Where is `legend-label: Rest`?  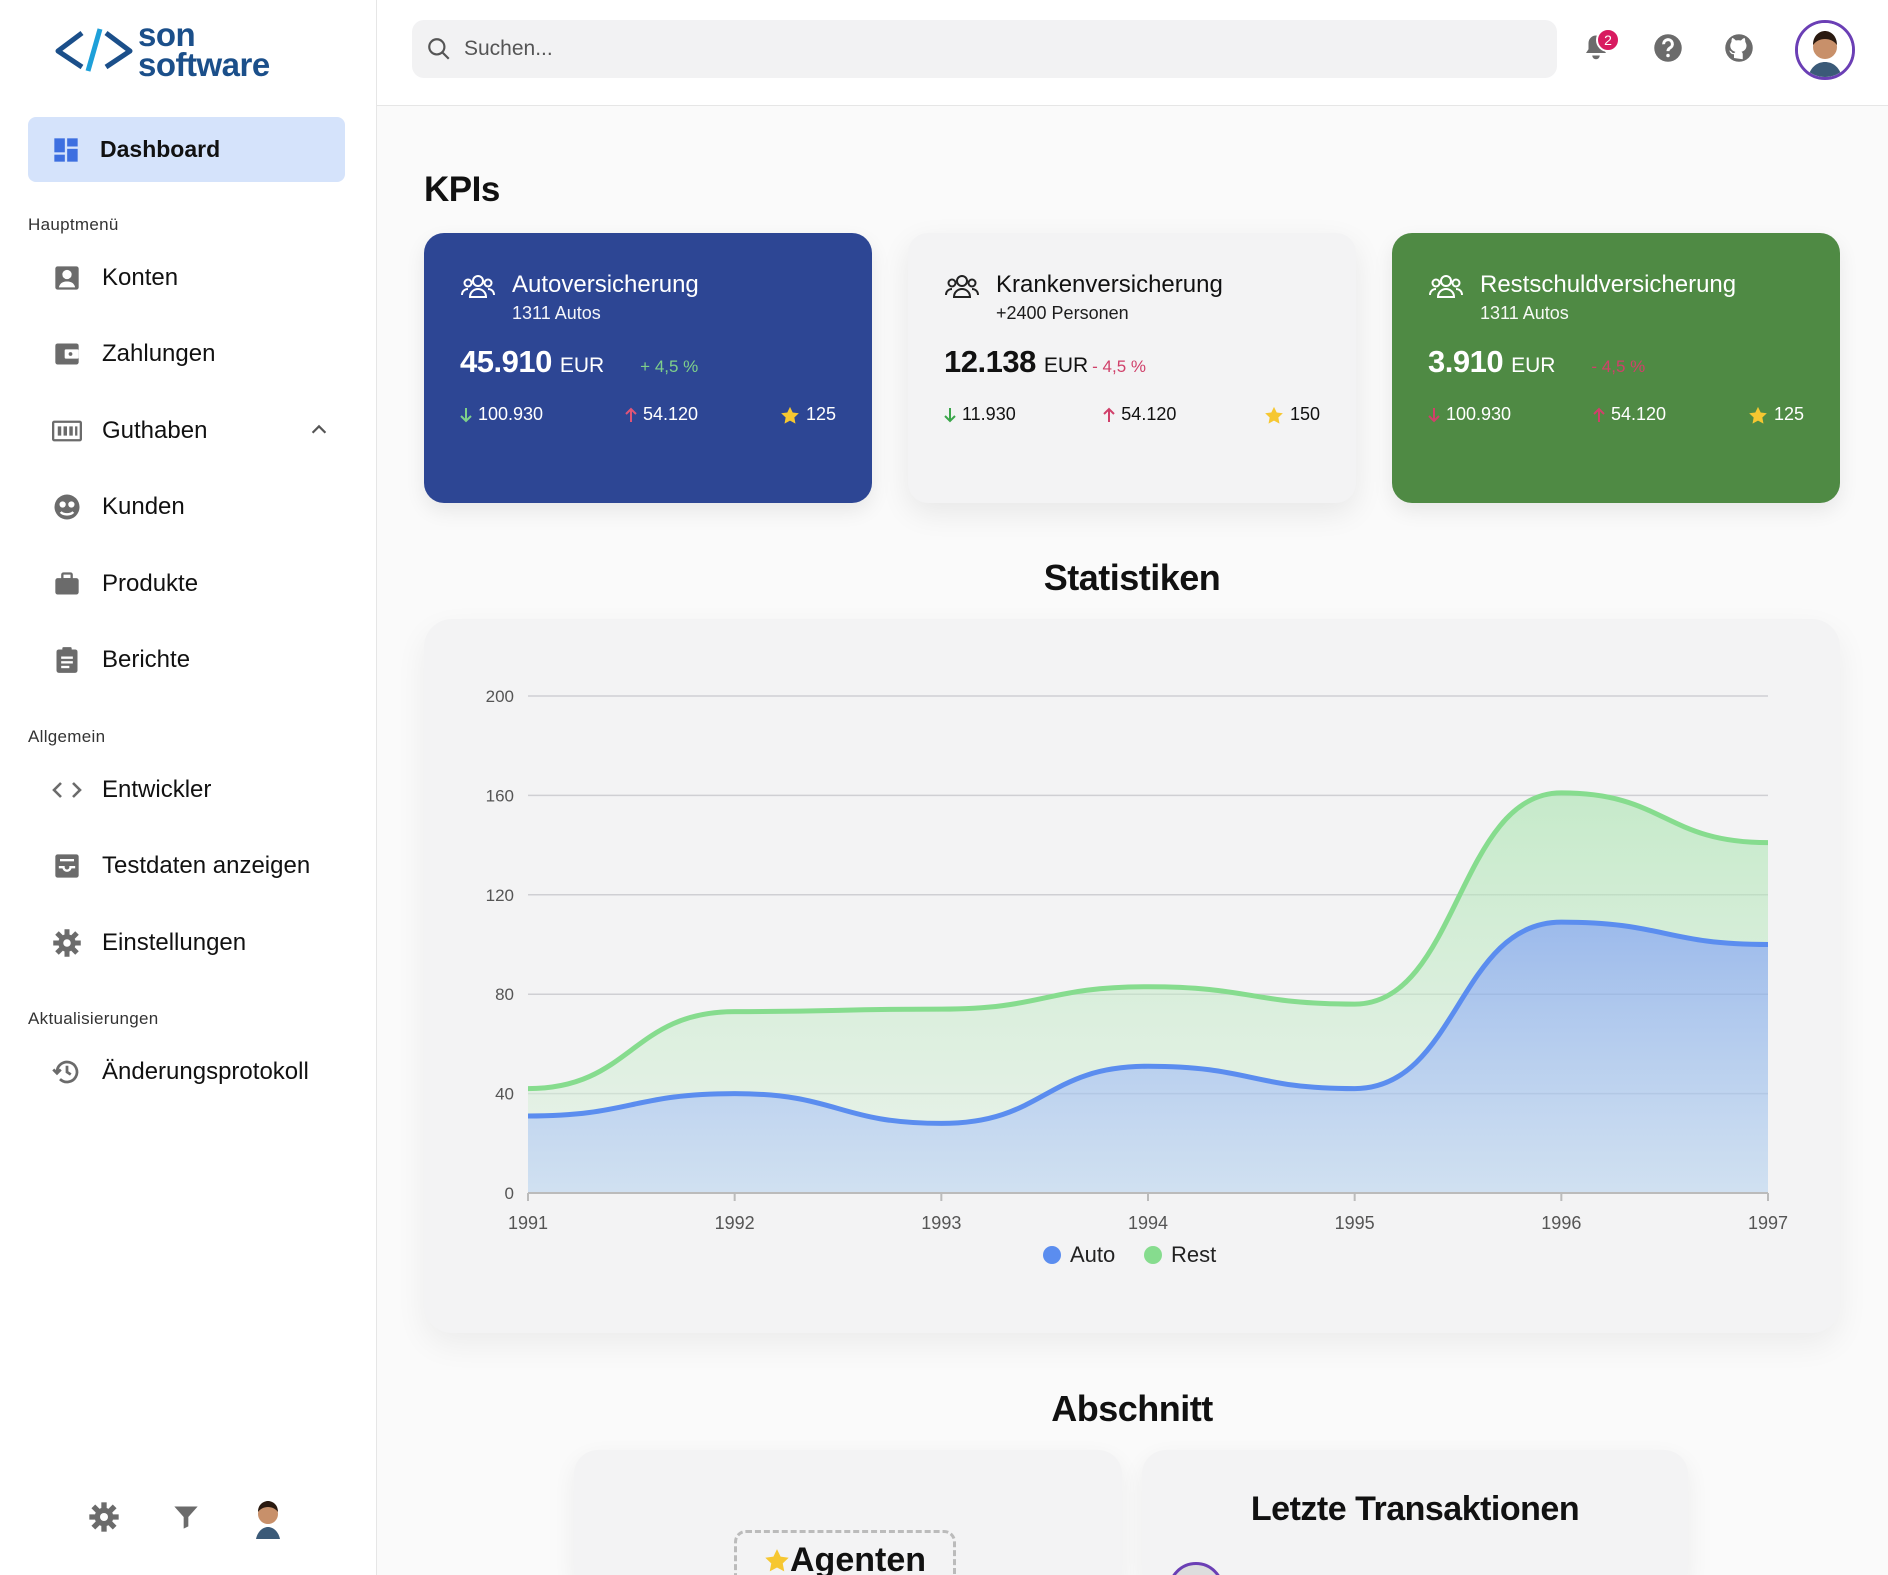 legend-label: Rest is located at coordinates (1193, 1254).